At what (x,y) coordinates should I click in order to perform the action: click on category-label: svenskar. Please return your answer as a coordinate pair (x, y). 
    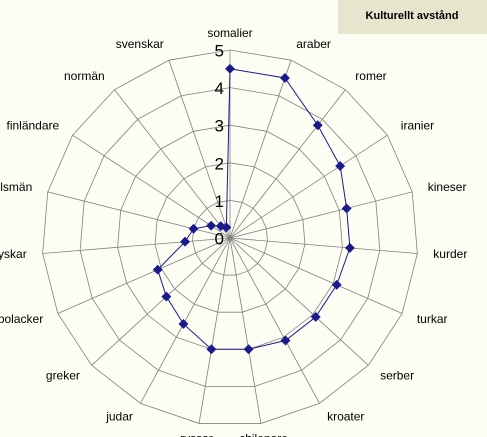
    Looking at the image, I should click on (140, 44).